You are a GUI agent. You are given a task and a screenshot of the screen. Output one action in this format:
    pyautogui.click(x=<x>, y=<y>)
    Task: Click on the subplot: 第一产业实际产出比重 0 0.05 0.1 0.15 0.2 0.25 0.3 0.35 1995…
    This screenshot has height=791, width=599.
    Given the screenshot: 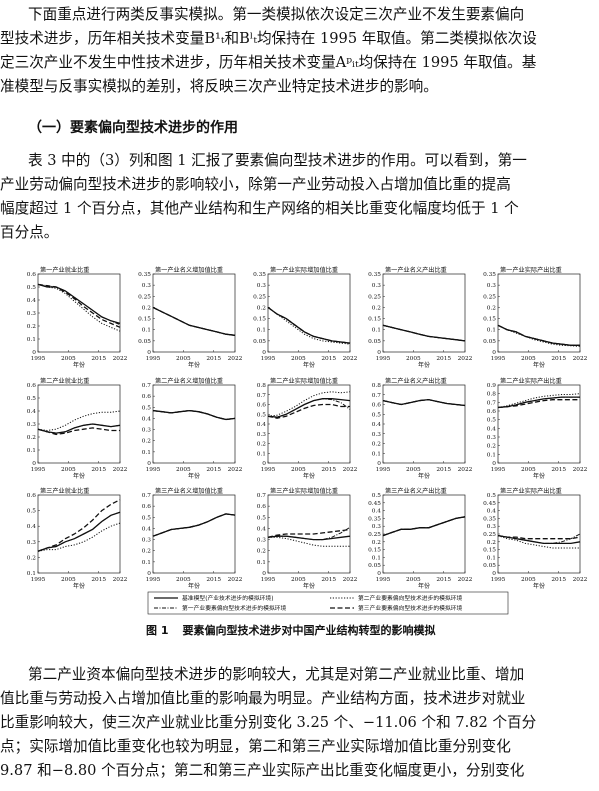 What is the action you would take?
    pyautogui.click(x=535, y=317)
    